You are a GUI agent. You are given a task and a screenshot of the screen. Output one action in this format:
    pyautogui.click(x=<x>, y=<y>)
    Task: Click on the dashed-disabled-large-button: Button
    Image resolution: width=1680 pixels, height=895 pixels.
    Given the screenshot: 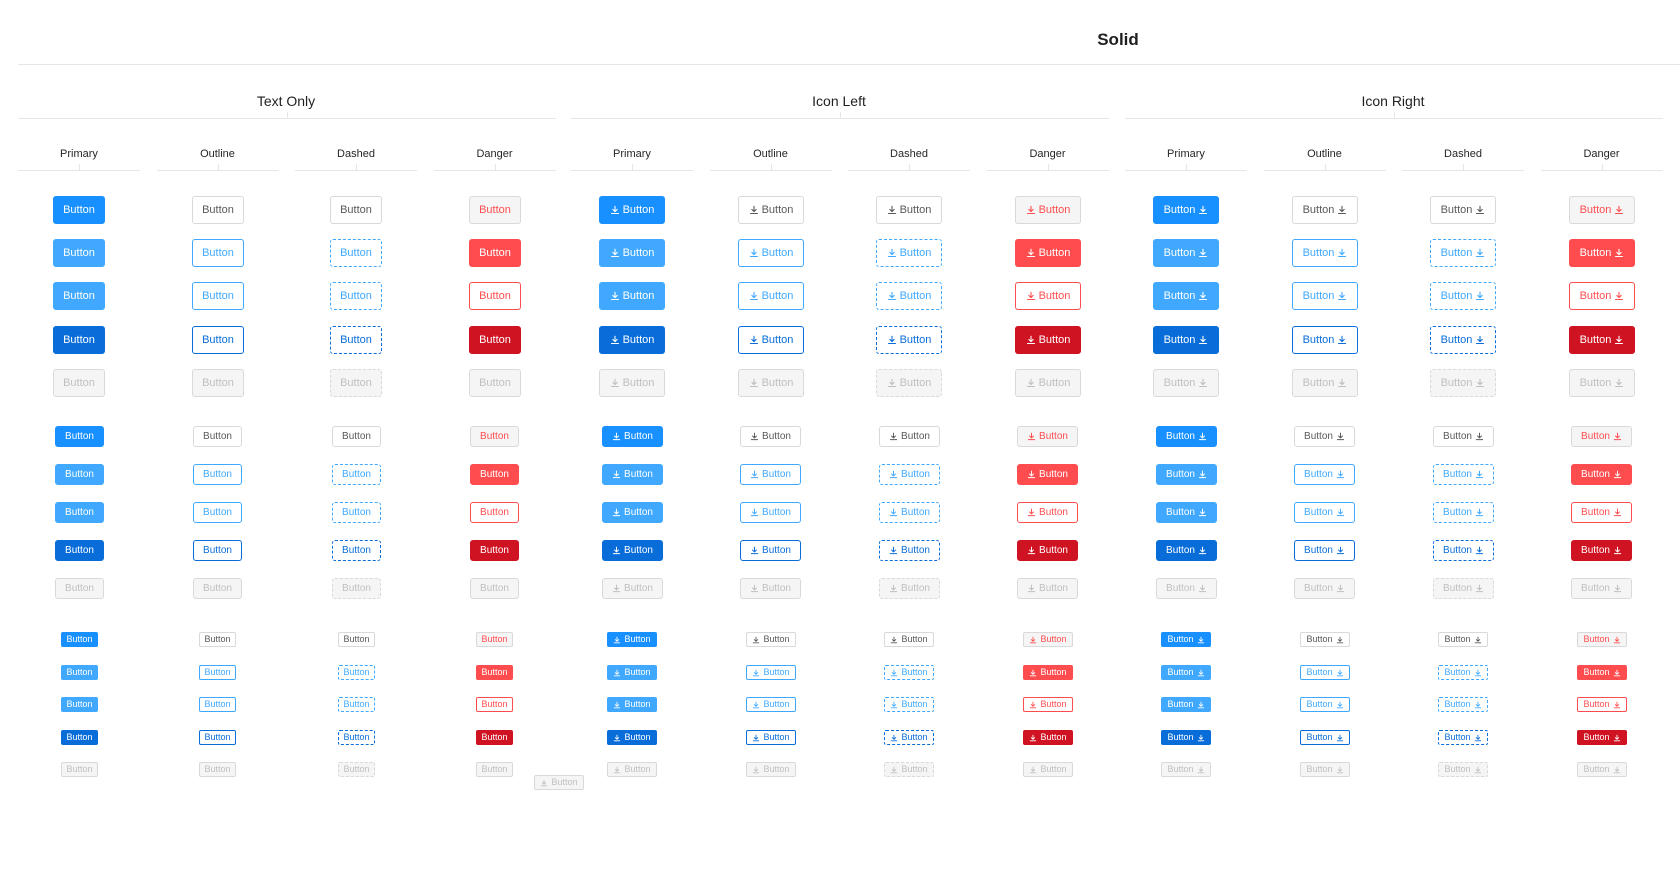 What is the action you would take?
    pyautogui.click(x=909, y=383)
    